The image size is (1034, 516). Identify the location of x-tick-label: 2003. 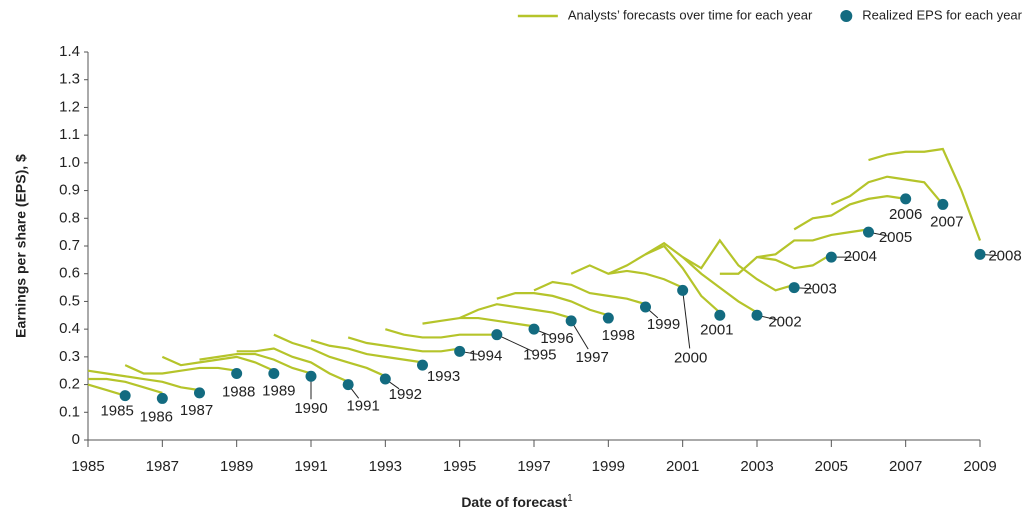
(756, 466).